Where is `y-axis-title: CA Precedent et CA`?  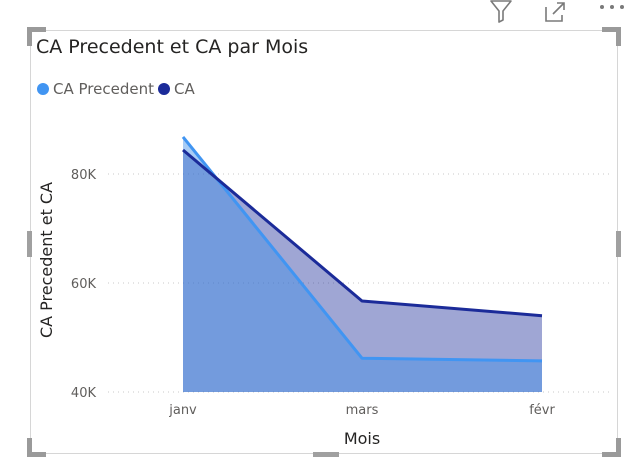
y-axis-title: CA Precedent et CA is located at coordinates (46, 260).